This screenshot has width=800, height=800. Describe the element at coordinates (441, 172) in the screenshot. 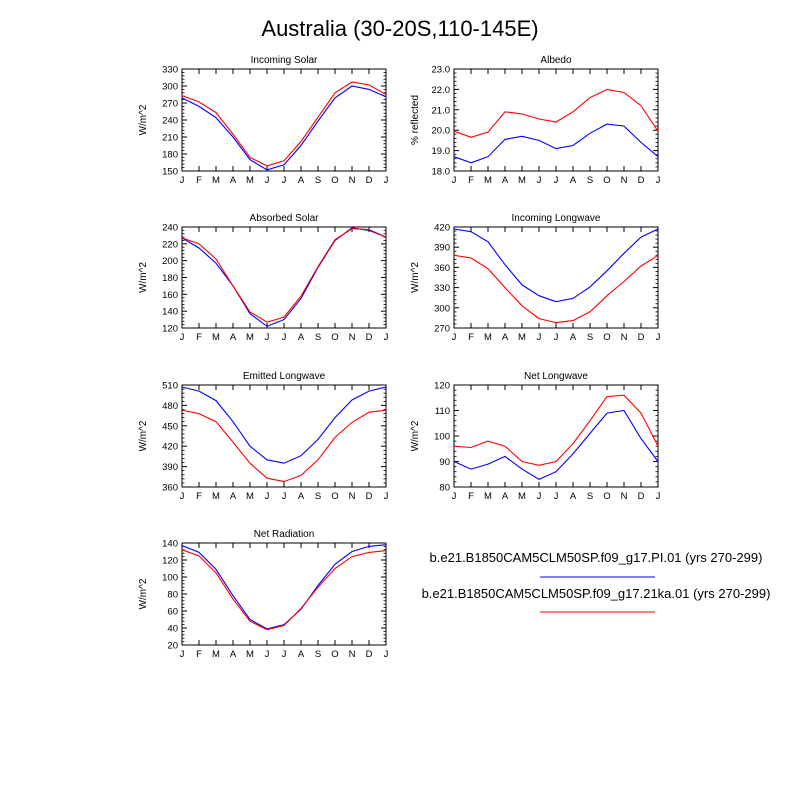

I see `y-tick-label: 18.0` at that location.